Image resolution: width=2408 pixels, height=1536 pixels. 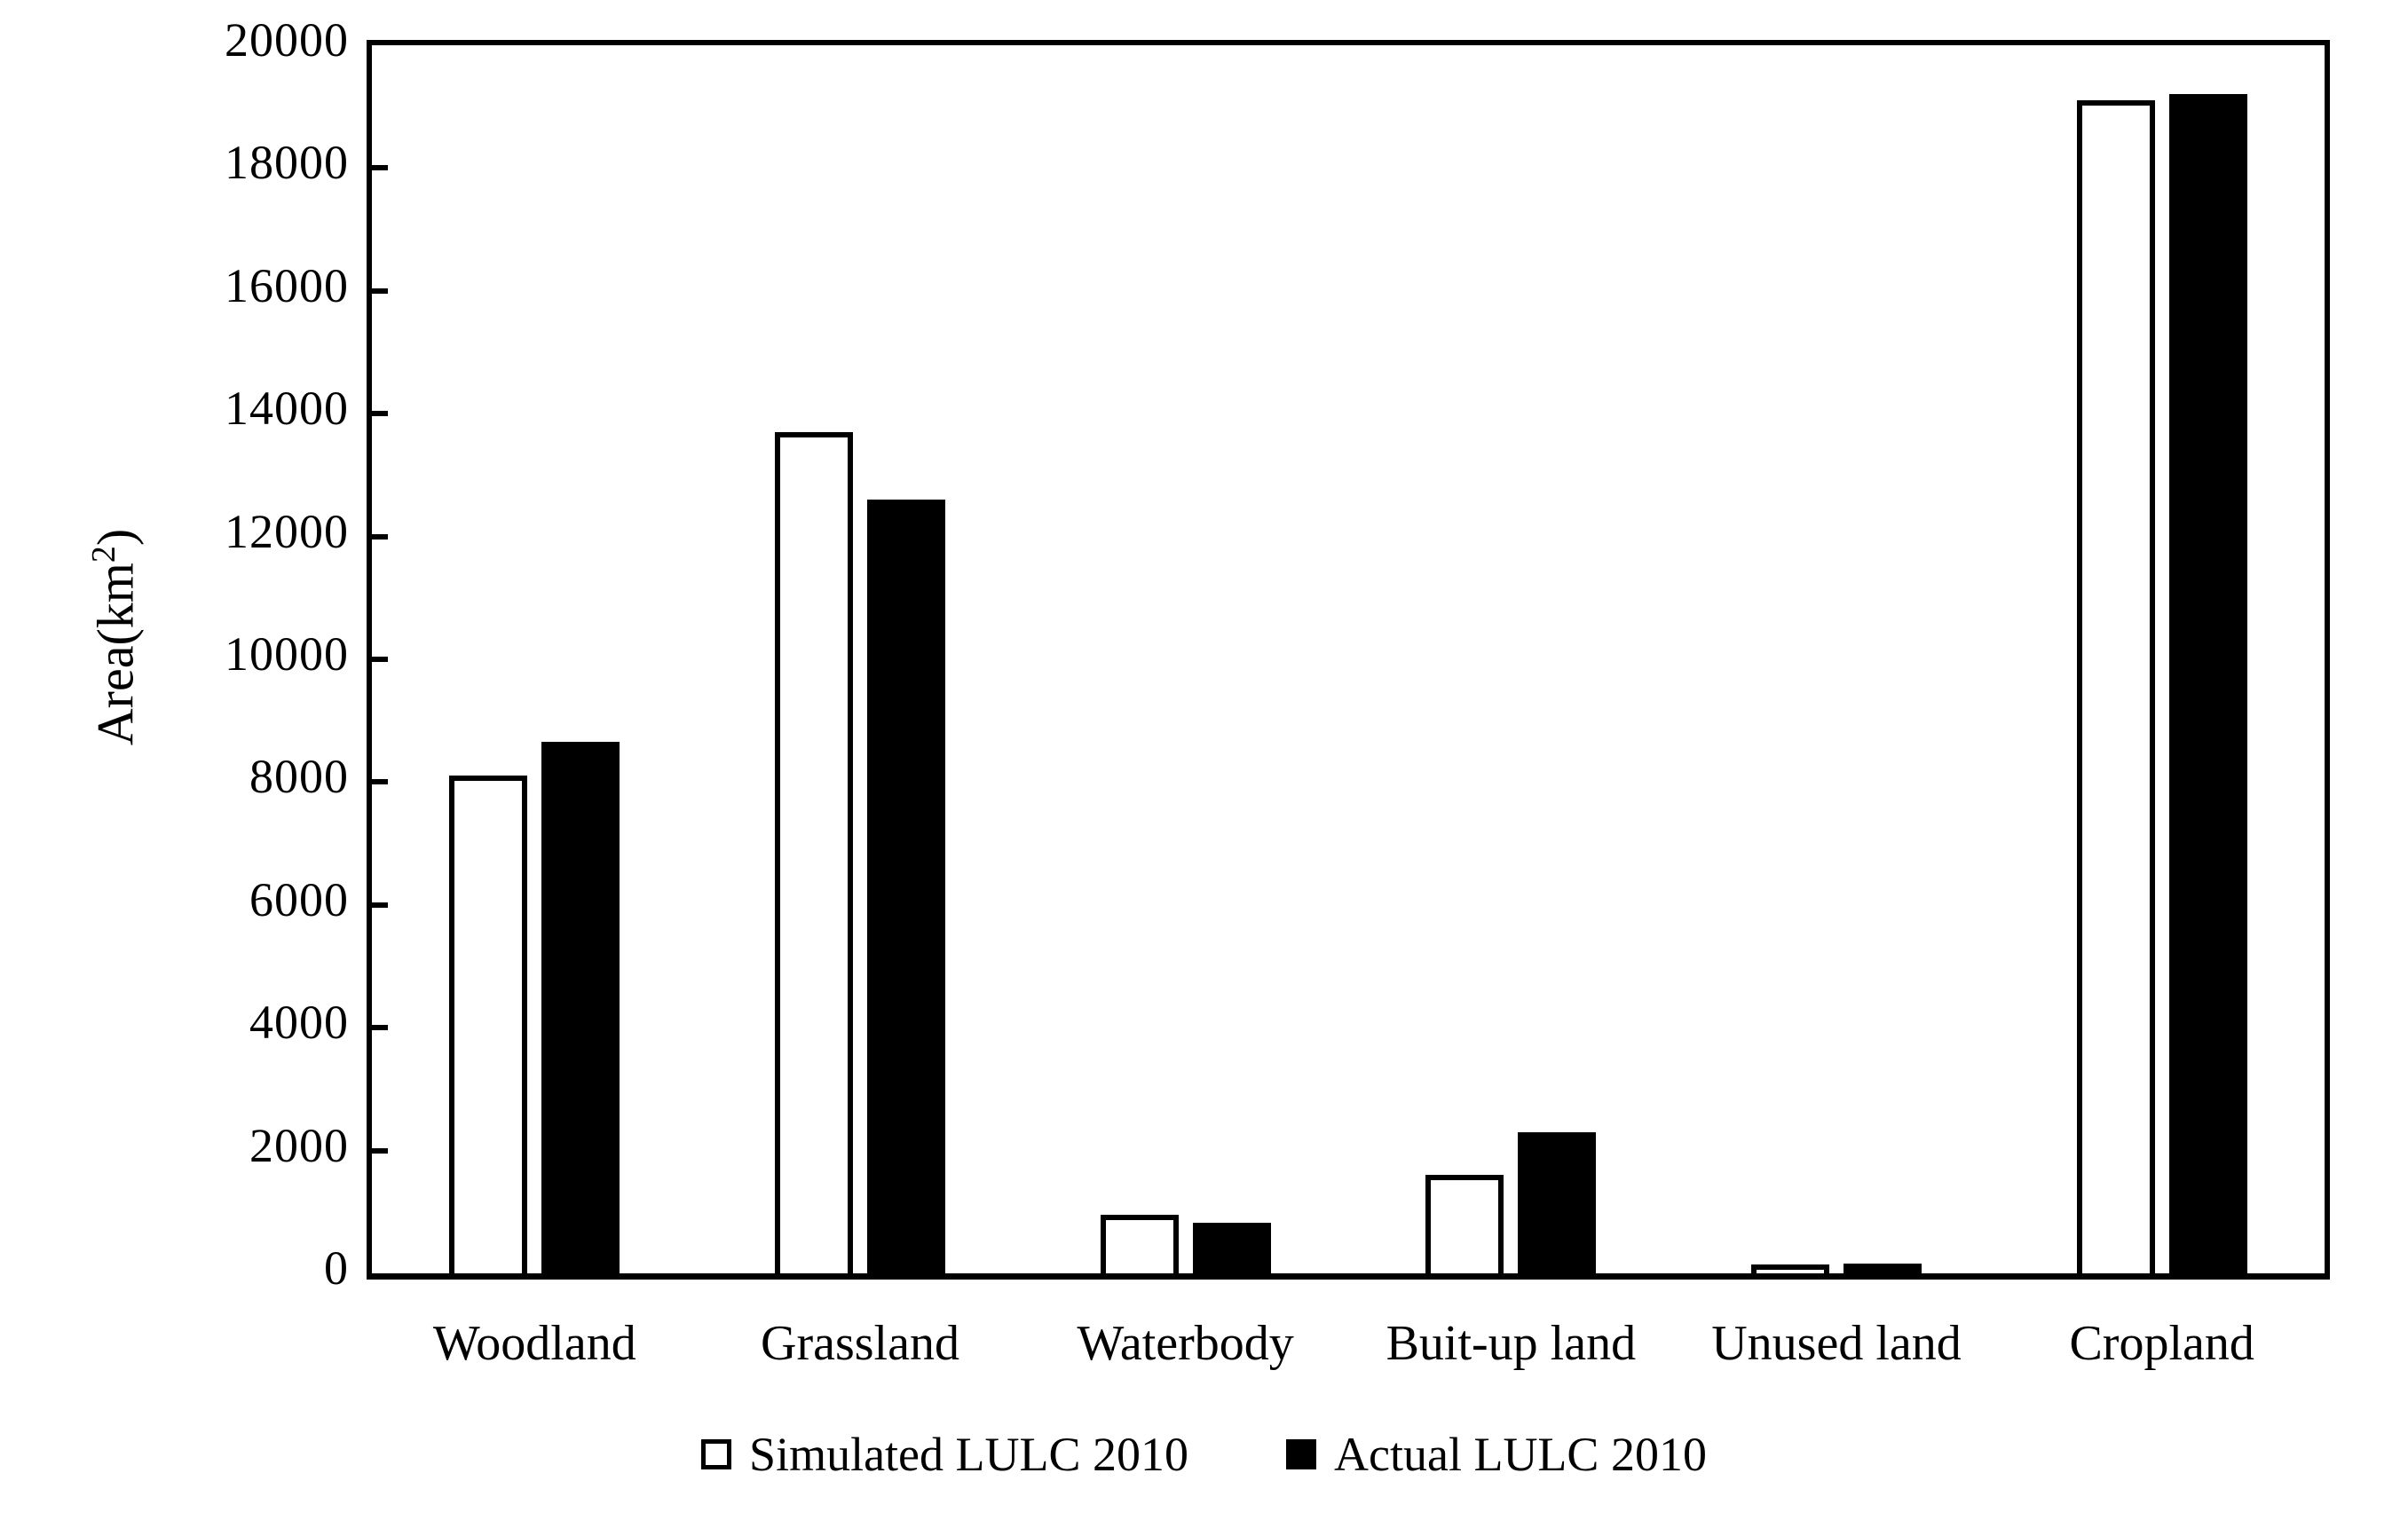 What do you see at coordinates (287, 285) in the screenshot?
I see `y-tick-label: 16000` at bounding box center [287, 285].